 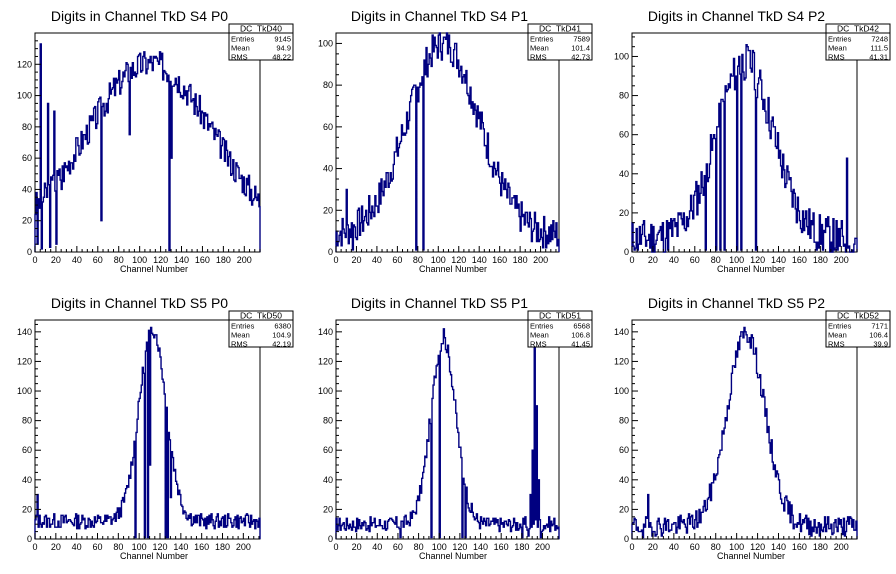 What do you see at coordinates (27, 221) in the screenshot?
I see `y-tick-label: 20` at bounding box center [27, 221].